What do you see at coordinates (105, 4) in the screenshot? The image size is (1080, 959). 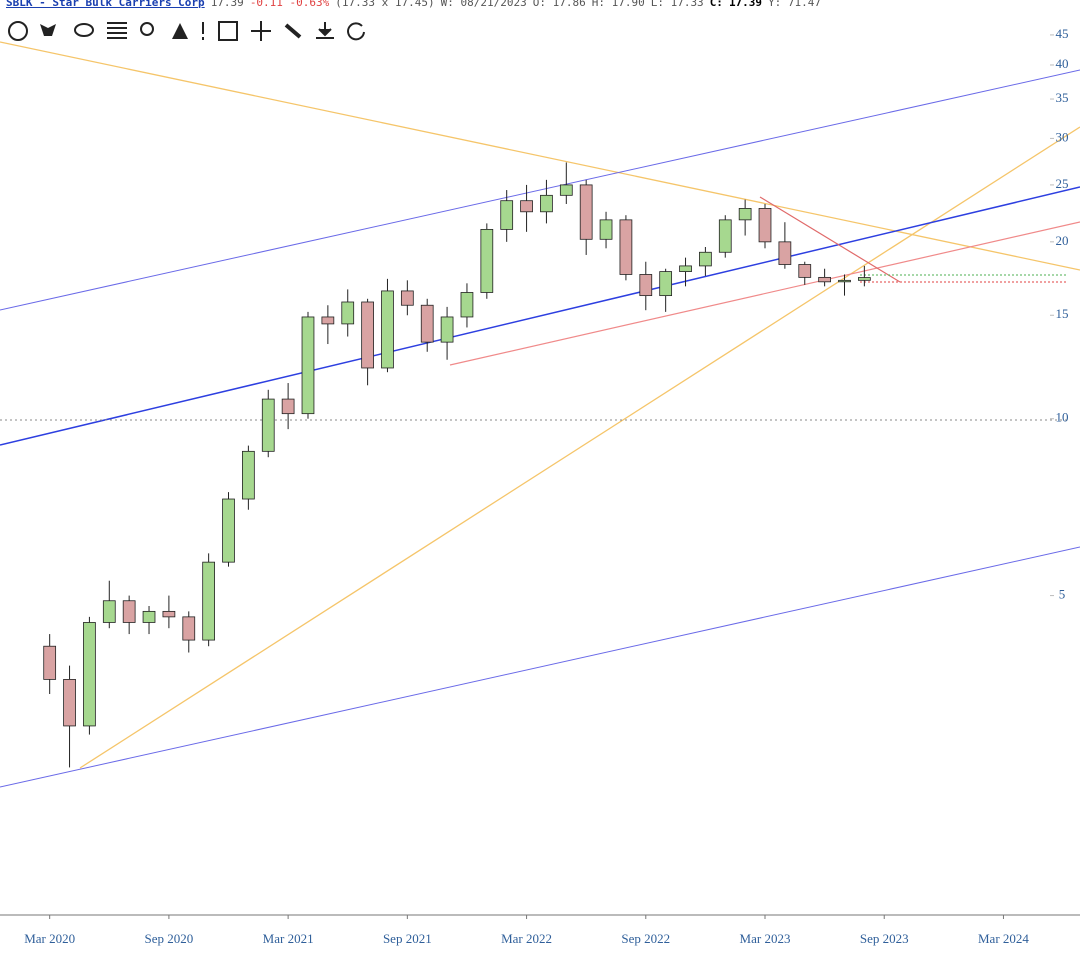 I see `symbol: SBLK - Star Bulk Carriers Corp` at bounding box center [105, 4].